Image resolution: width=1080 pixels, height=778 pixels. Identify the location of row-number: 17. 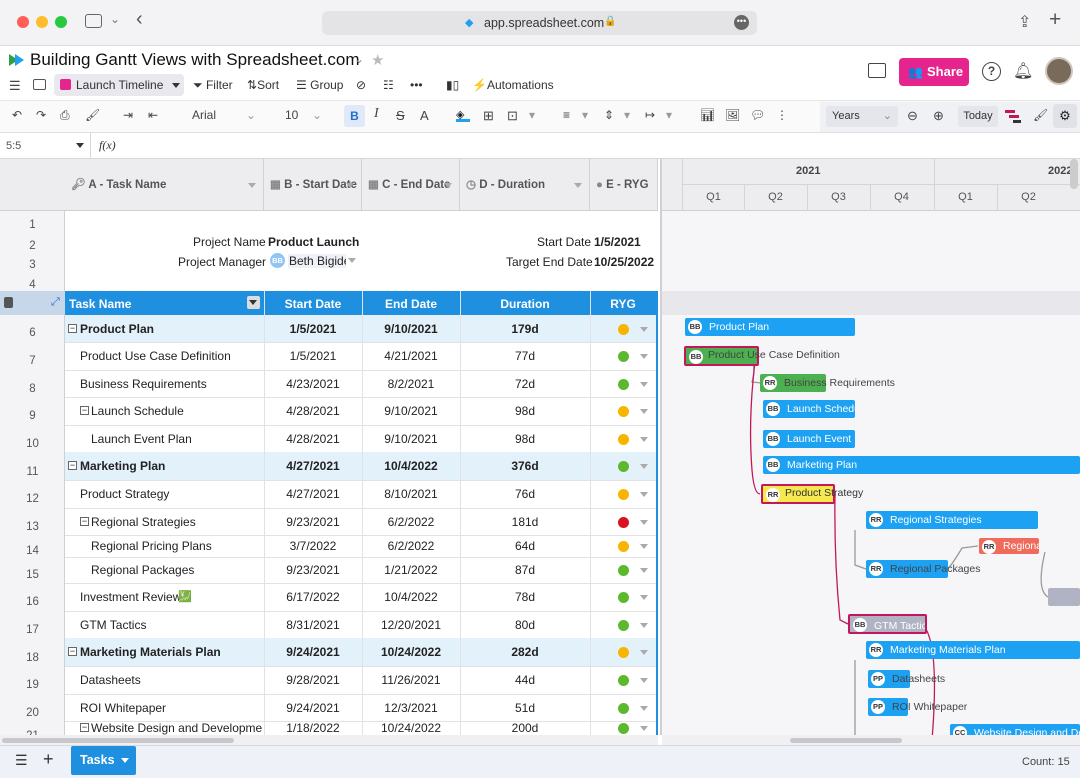
(32, 630).